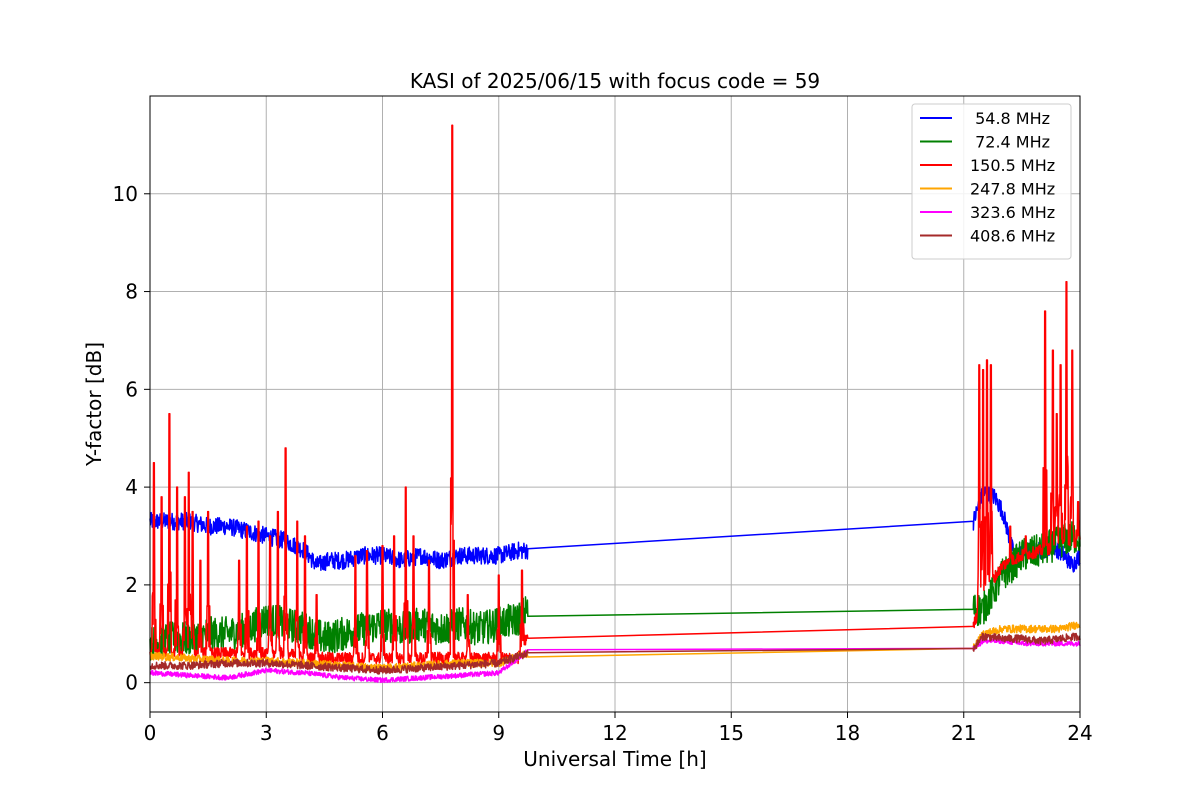  Describe the element at coordinates (125, 194) in the screenshot. I see `y-tick-label: 10` at that location.